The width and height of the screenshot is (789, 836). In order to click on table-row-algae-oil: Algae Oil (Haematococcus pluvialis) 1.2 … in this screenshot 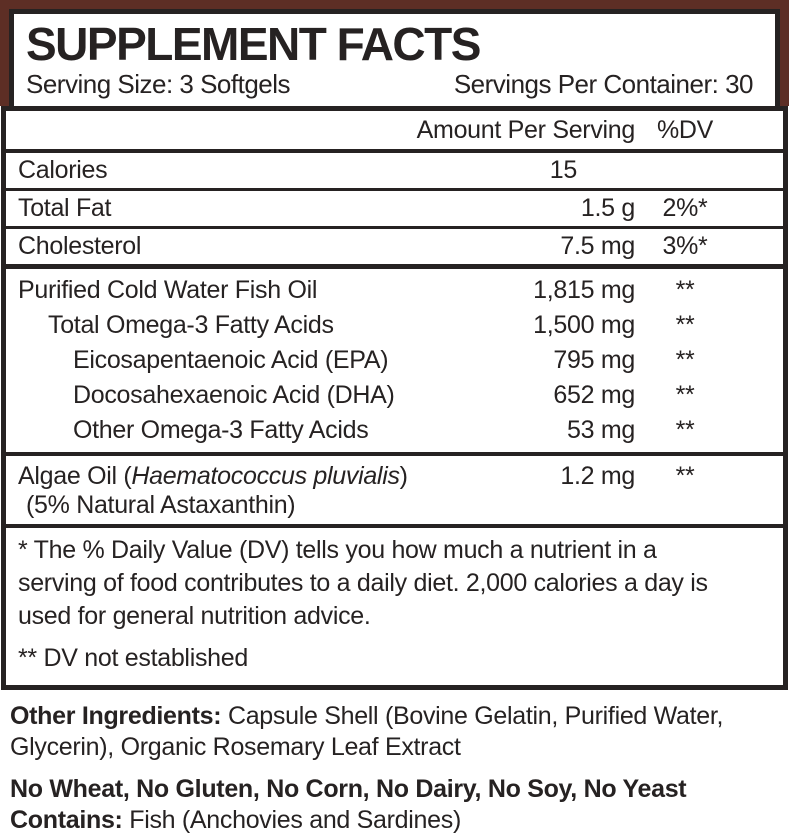, I will do `click(356, 476)`.